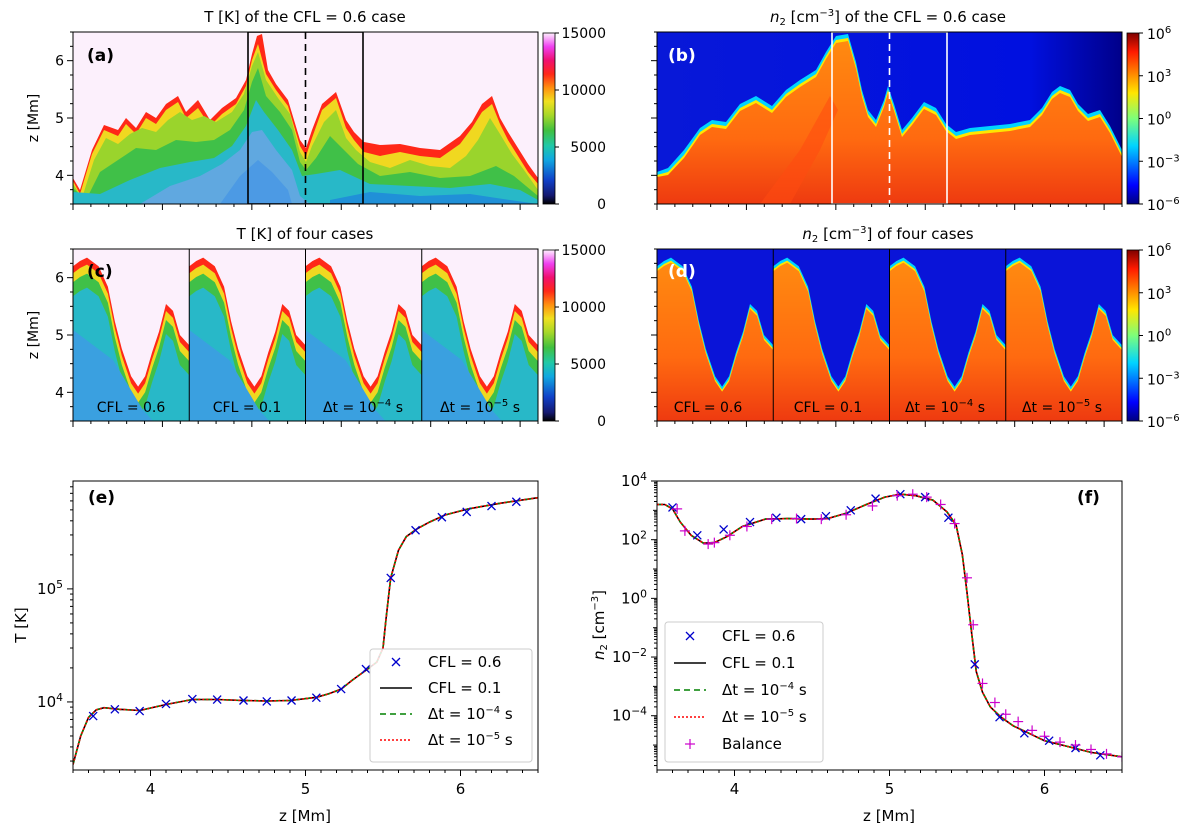  Describe the element at coordinates (470, 740) in the screenshot. I see `legend-label: Δt = 10−5 s` at that location.